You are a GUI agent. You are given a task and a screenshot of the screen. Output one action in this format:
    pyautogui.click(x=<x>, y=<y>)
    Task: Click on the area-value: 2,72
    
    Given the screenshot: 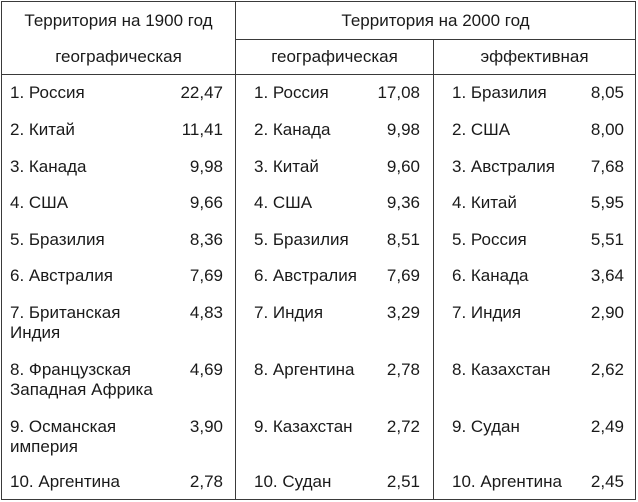 What is the action you would take?
    pyautogui.click(x=403, y=426)
    